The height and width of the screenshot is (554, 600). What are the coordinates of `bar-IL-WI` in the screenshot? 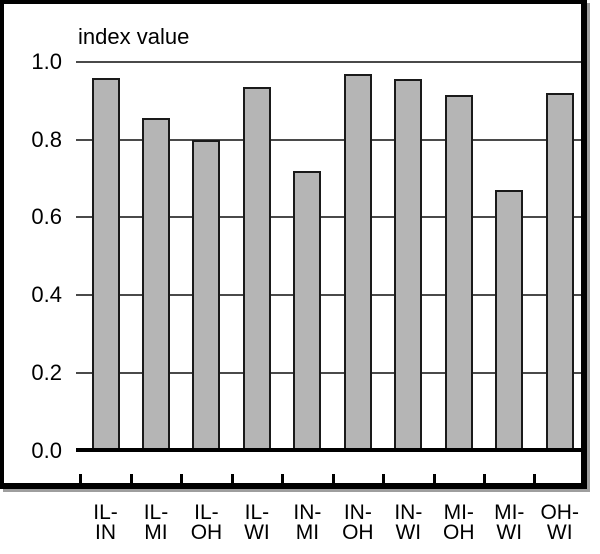 It's located at (256, 269).